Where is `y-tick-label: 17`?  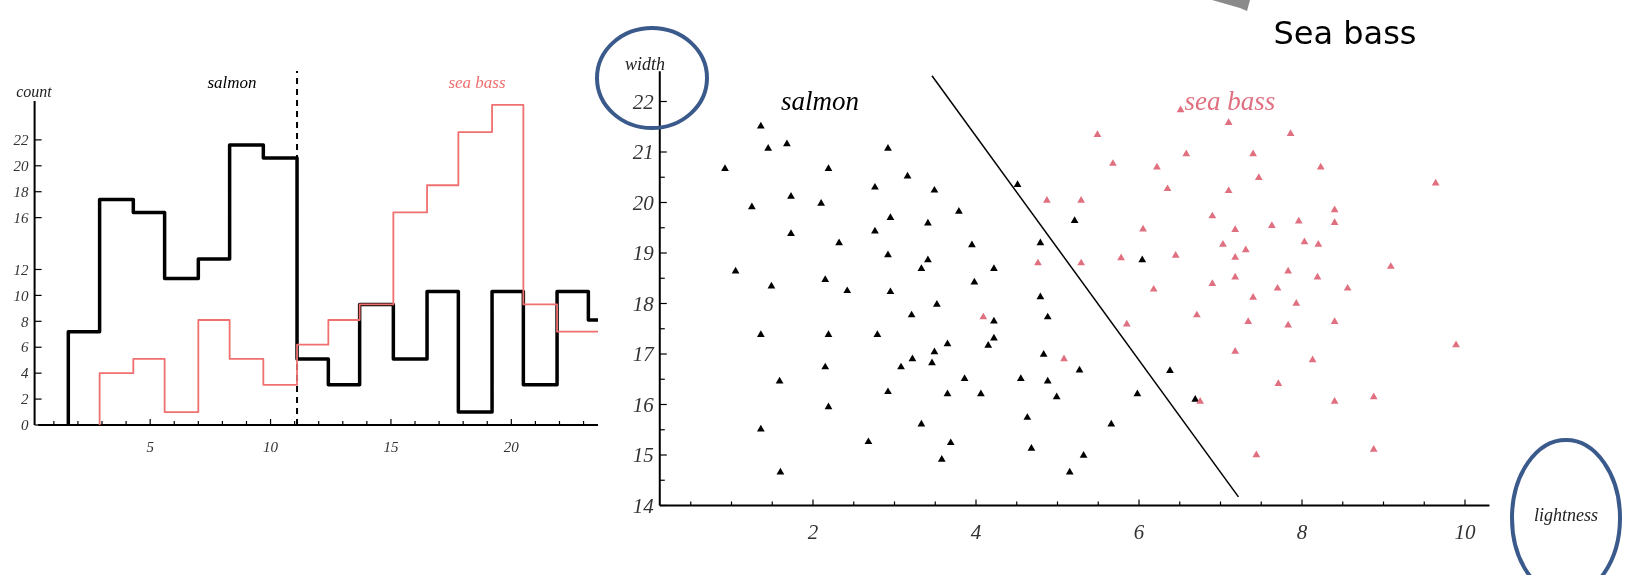 y-tick-label: 17 is located at coordinates (644, 354).